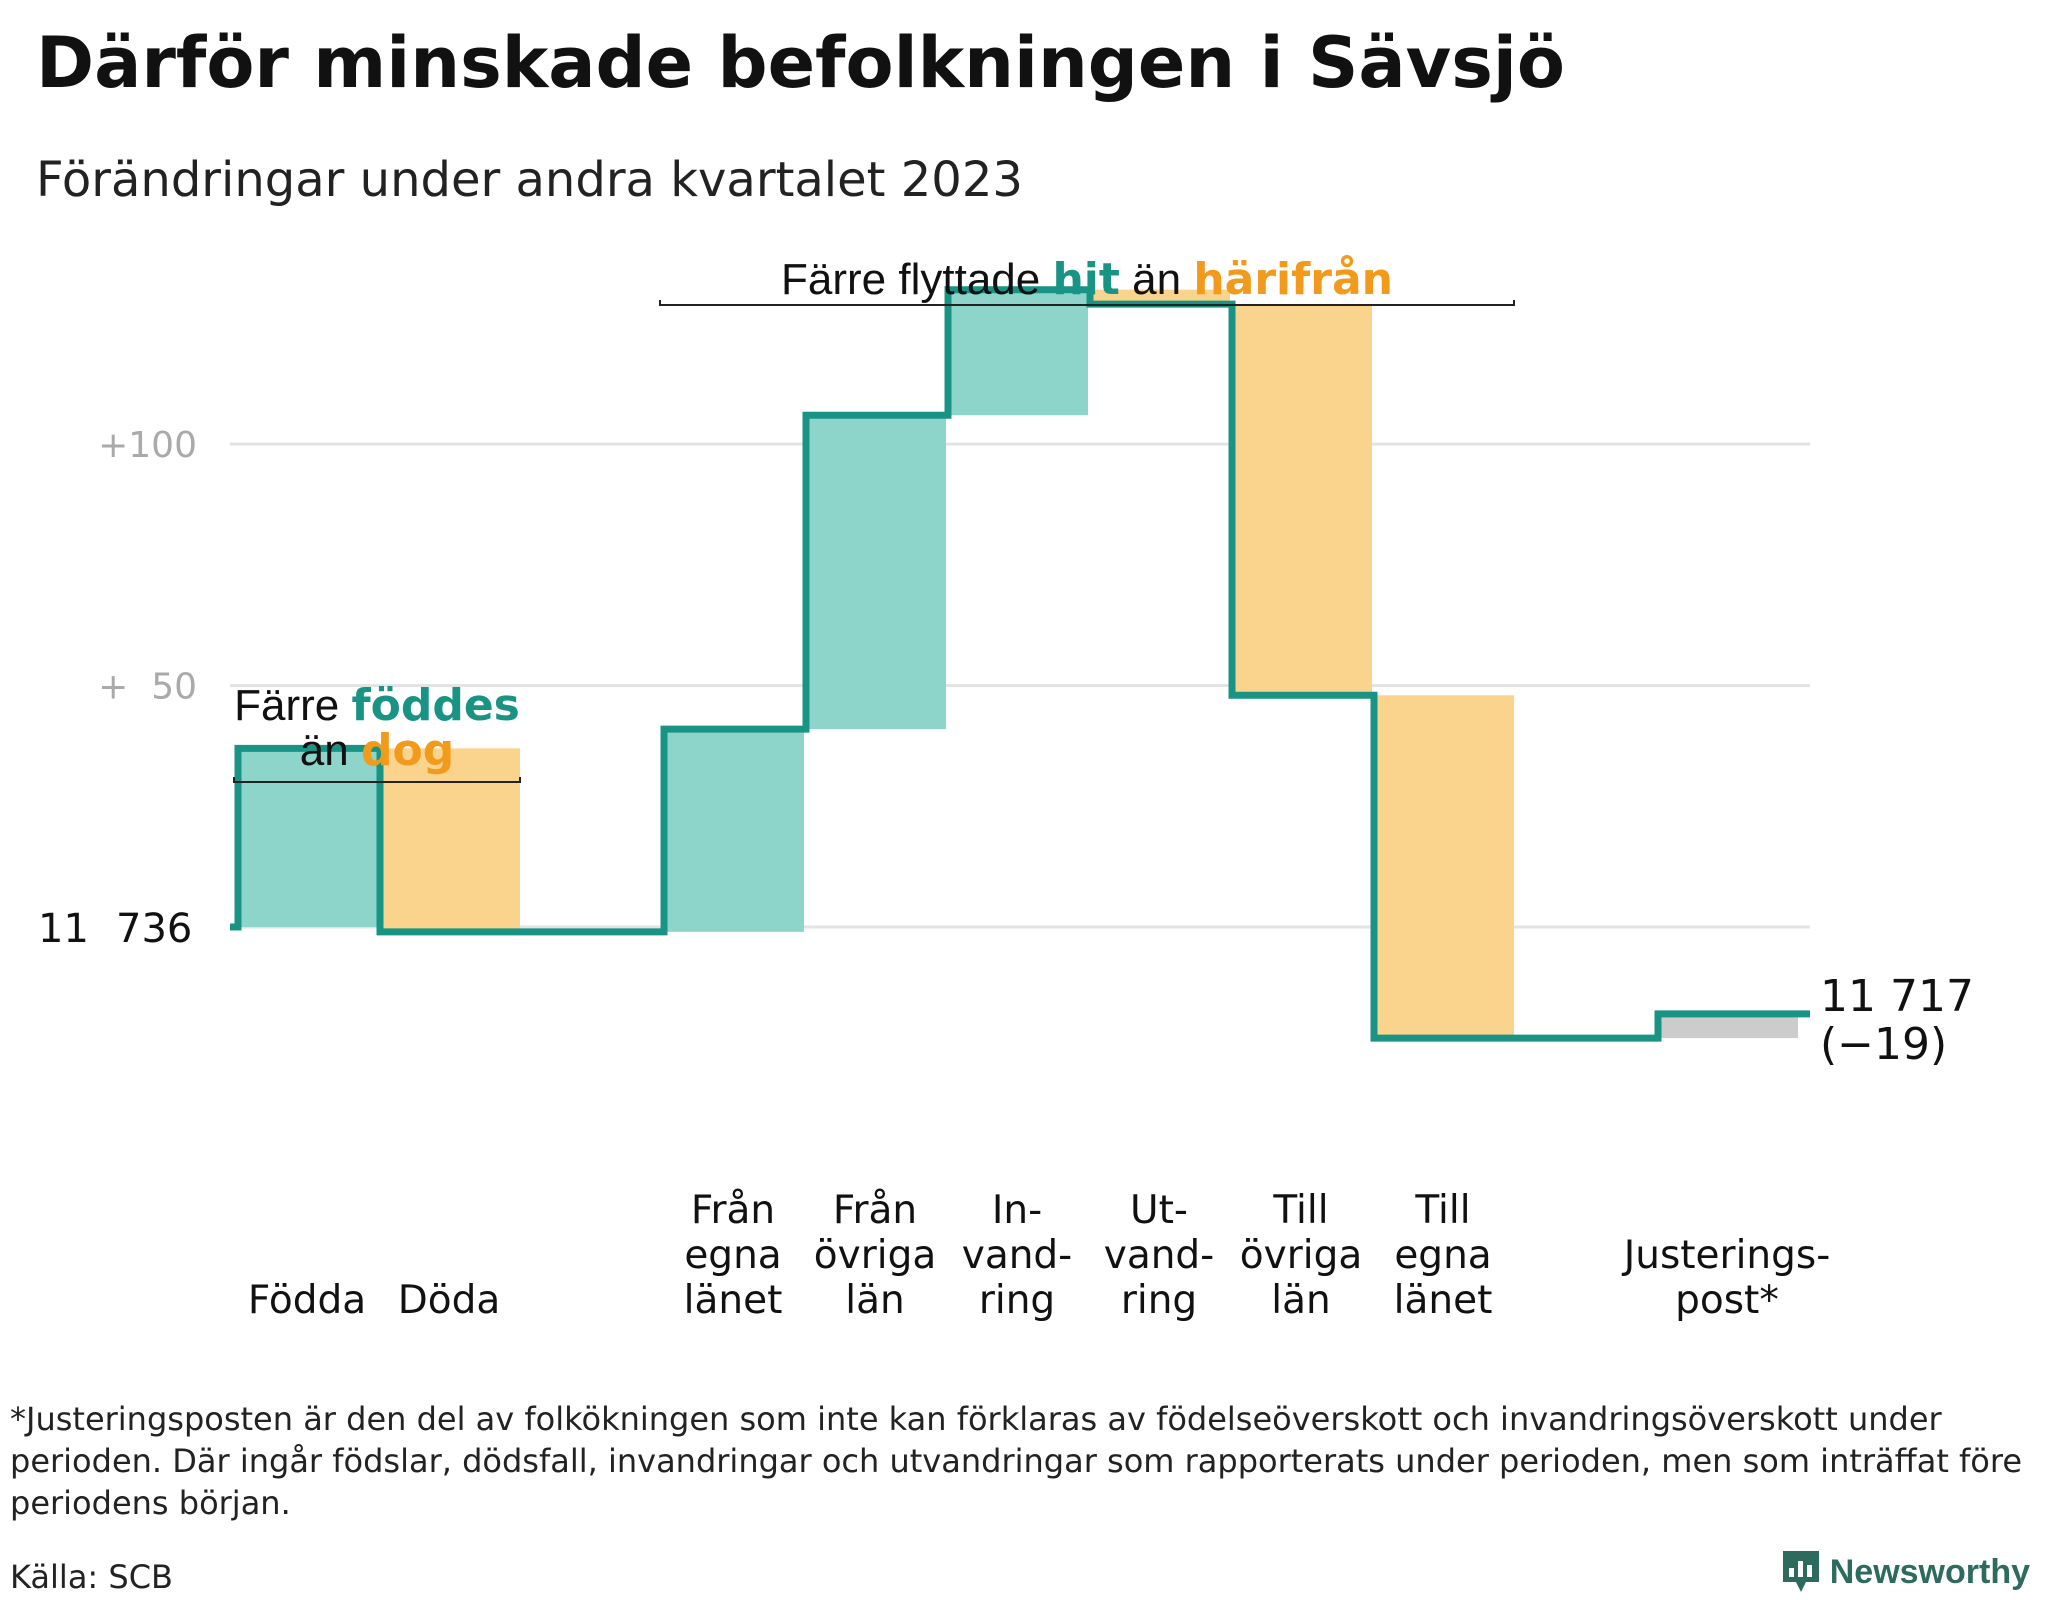 The width and height of the screenshot is (2048, 1600). What do you see at coordinates (1159, 1255) in the screenshot?
I see `category-label: Ut-vand-ring` at bounding box center [1159, 1255].